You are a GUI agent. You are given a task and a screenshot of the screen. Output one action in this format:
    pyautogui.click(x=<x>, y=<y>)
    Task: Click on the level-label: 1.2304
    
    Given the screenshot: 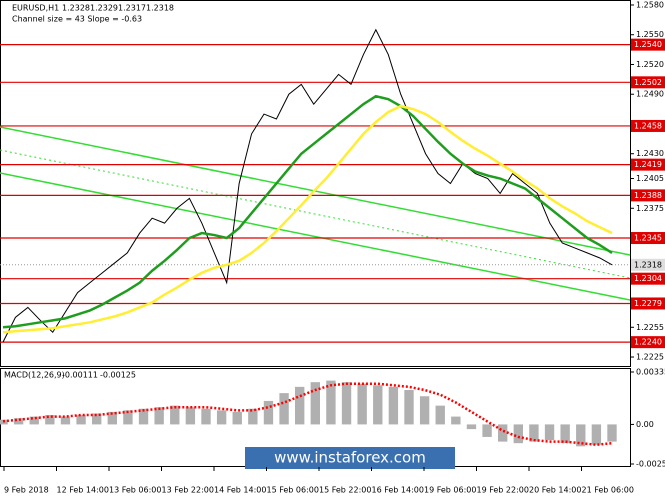 What is the action you would take?
    pyautogui.click(x=648, y=278)
    